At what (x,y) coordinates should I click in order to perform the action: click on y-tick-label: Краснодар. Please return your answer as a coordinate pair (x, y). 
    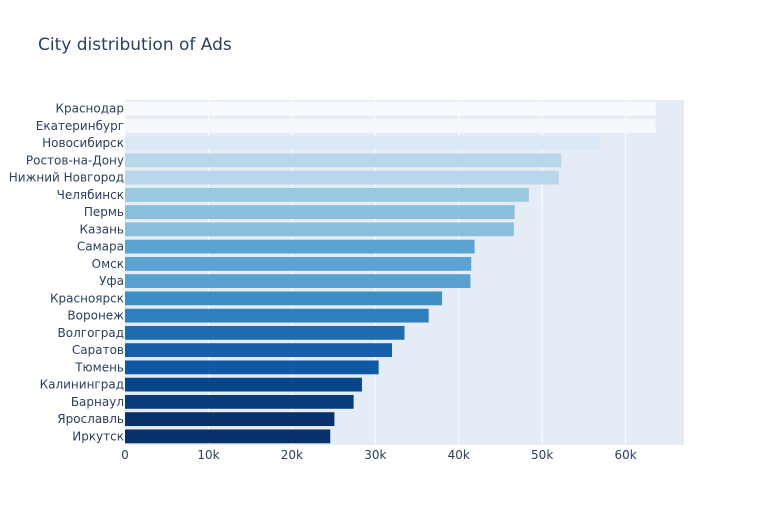
    Looking at the image, I should click on (89, 109).